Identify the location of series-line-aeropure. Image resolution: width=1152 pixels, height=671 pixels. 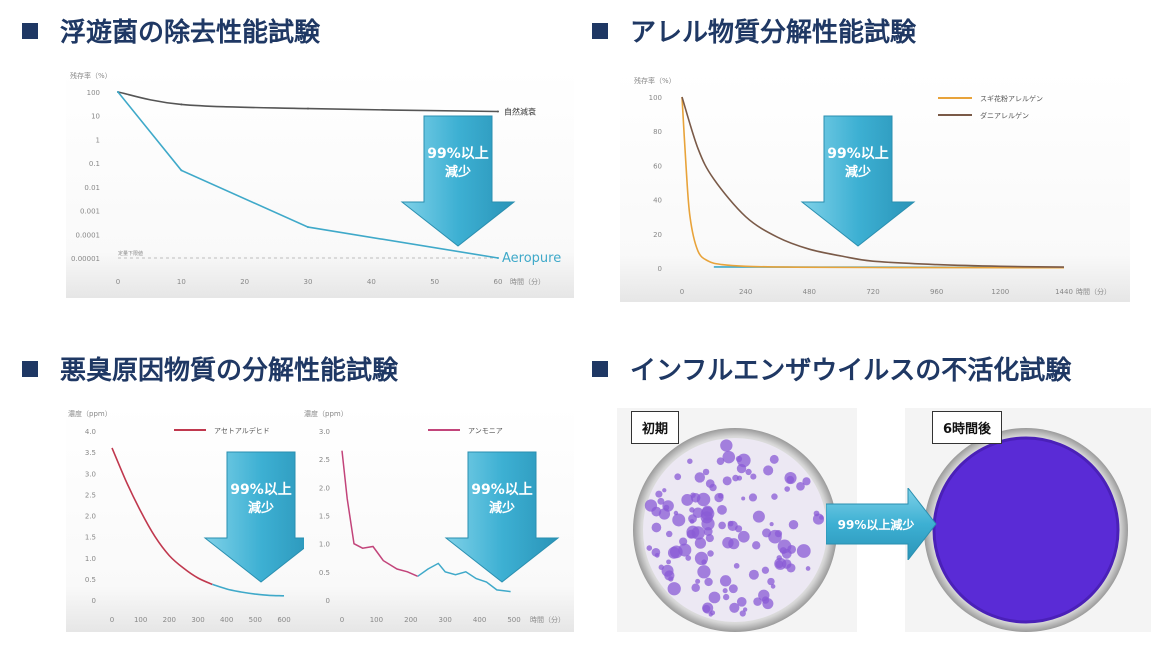
(308, 175).